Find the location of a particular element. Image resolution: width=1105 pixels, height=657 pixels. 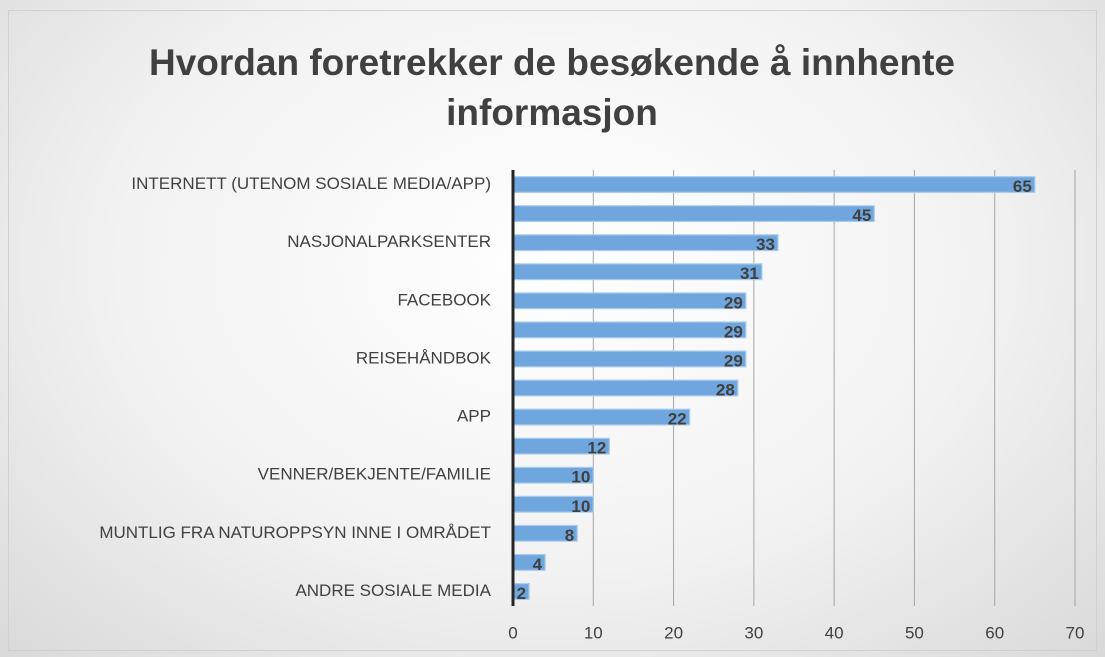

data-label: 45 is located at coordinates (861, 215).